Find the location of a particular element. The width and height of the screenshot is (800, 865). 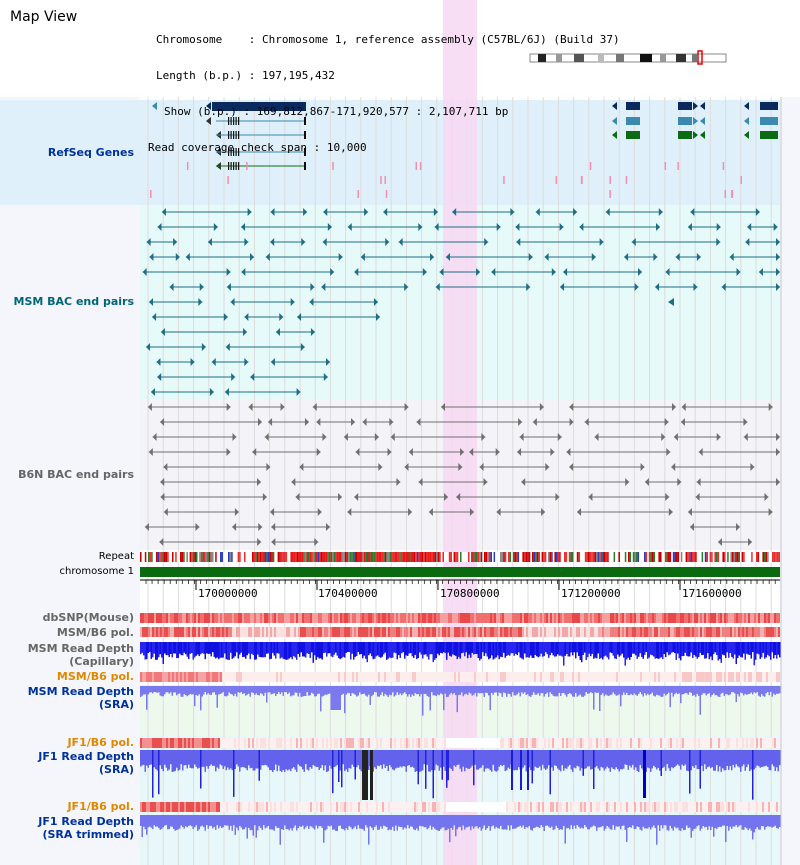

track-label-jf1-b6-pol-1: JF1/B6 pol. is located at coordinates (100, 742).